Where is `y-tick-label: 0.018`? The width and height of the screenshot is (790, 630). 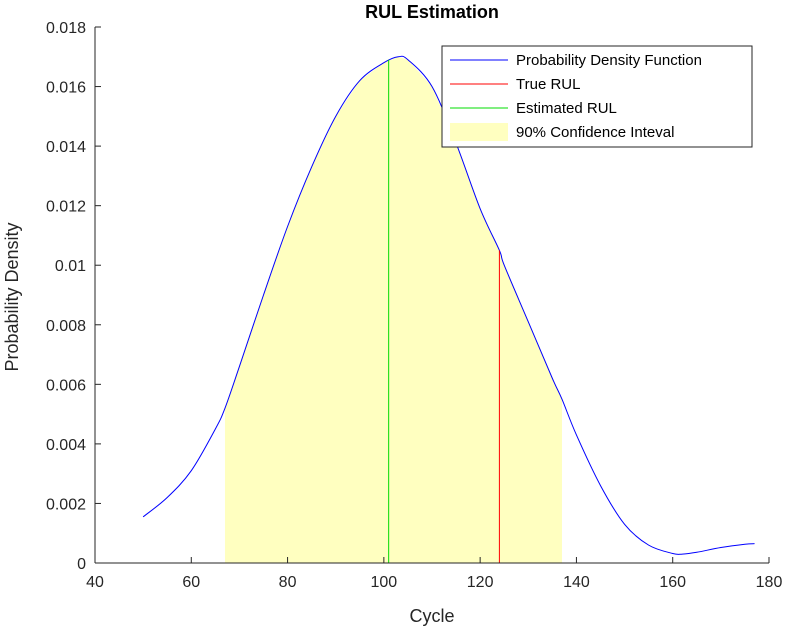 y-tick-label: 0.018 is located at coordinates (66, 28).